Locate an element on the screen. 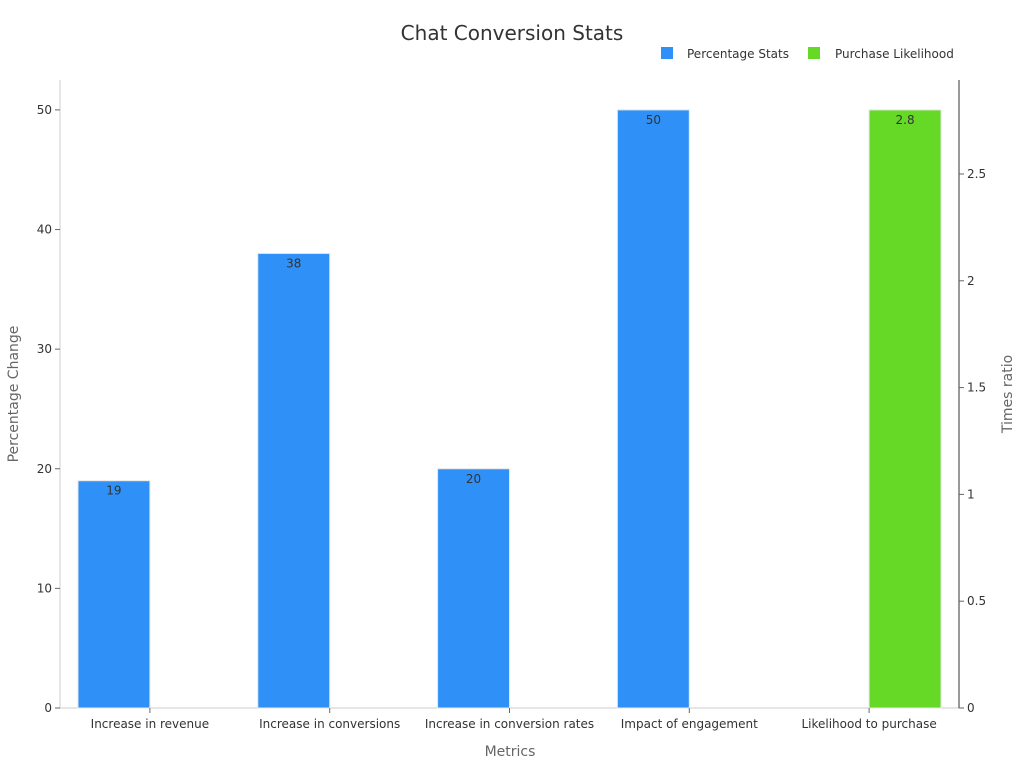  x-tick-label: Impact of engagement is located at coordinates (689, 724).